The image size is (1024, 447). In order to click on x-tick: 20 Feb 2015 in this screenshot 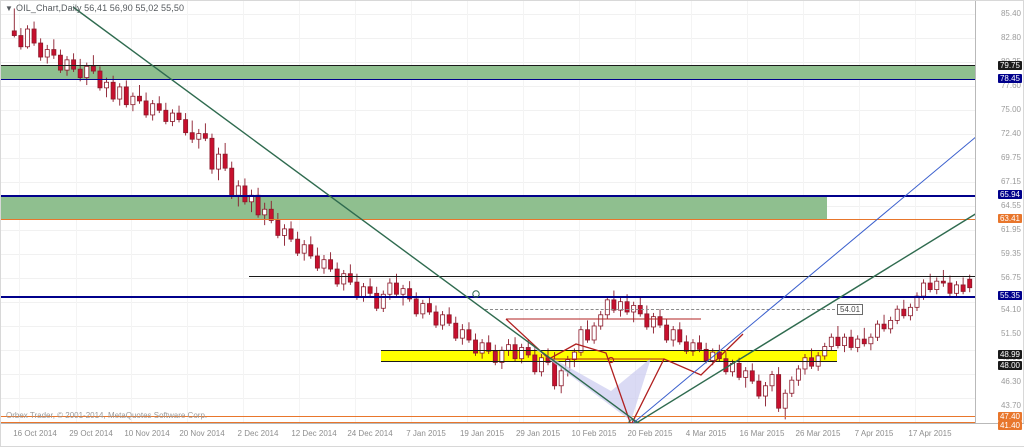, I will do `click(650, 433)`.